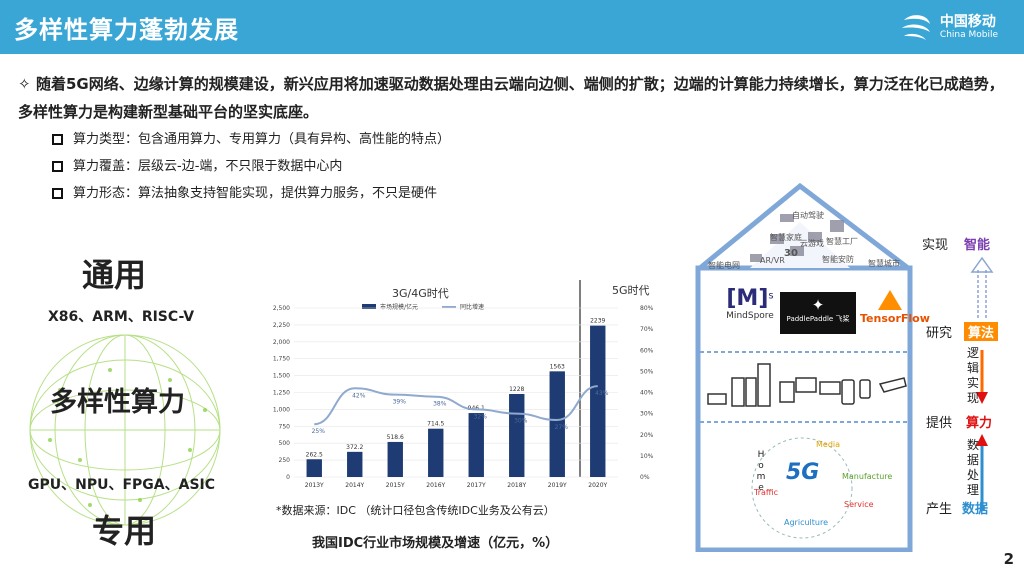 The image size is (1024, 576). I want to click on chart-caption: 我国IDC行业市场规模及增速（亿元，%）, so click(435, 543).